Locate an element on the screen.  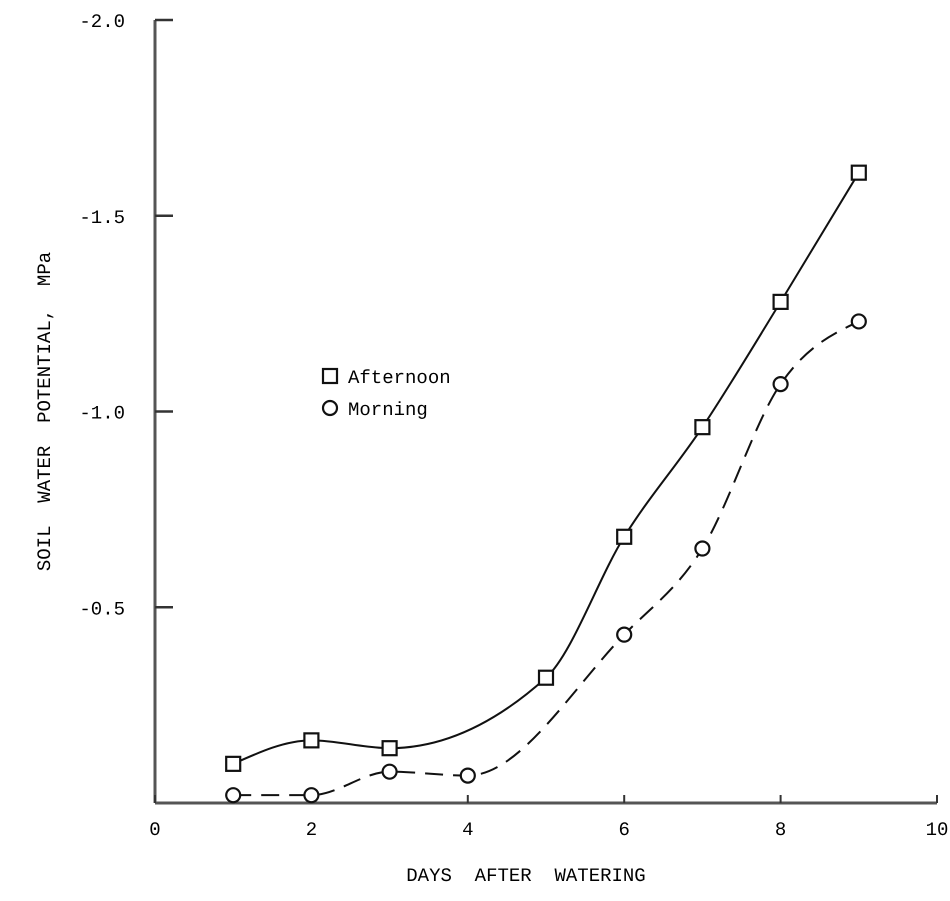
x-tick-label: 10 is located at coordinates (937, 830).